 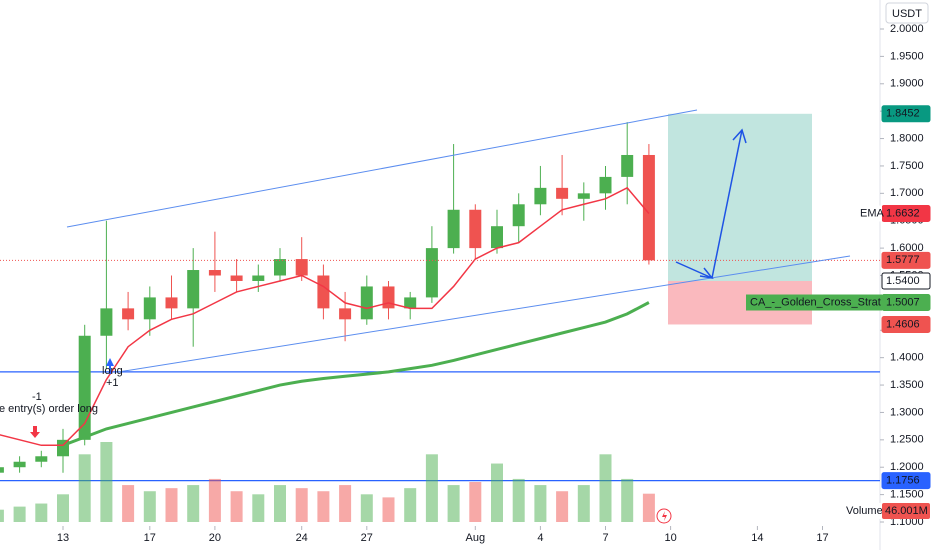 I want to click on channel-upper, so click(x=382, y=168).